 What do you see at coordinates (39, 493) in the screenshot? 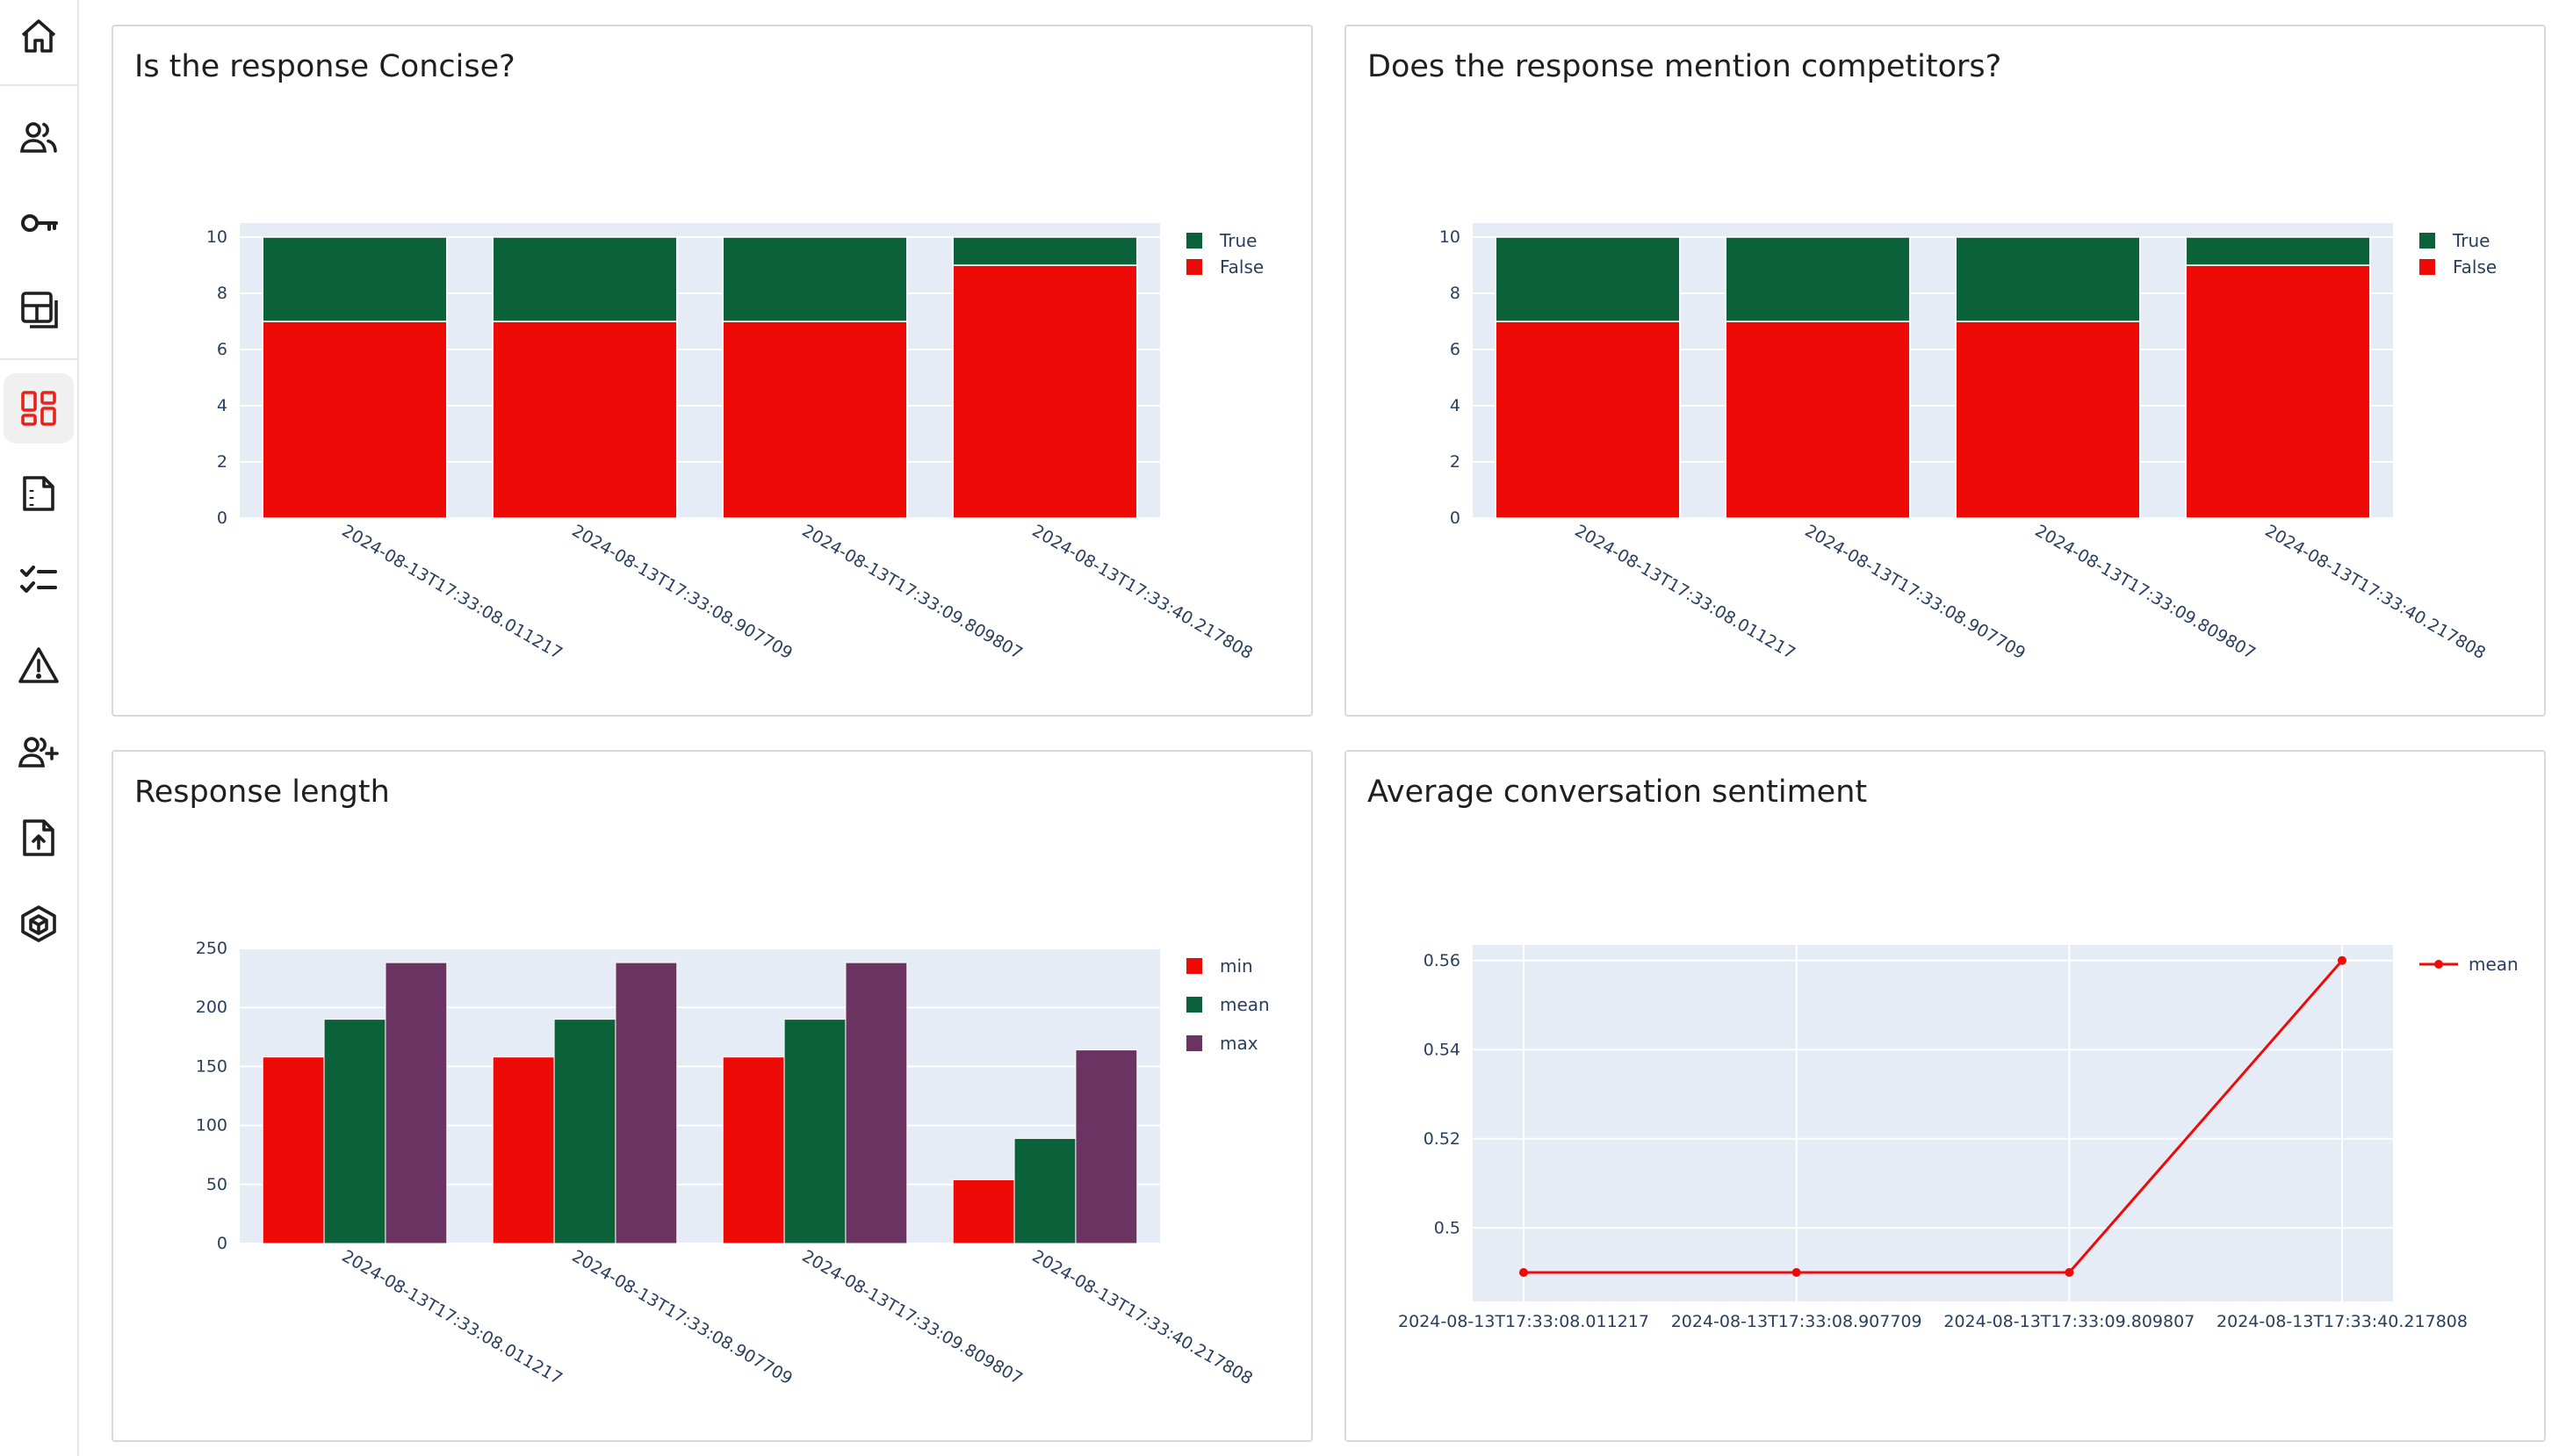
I see `sidebar-item-documents` at bounding box center [39, 493].